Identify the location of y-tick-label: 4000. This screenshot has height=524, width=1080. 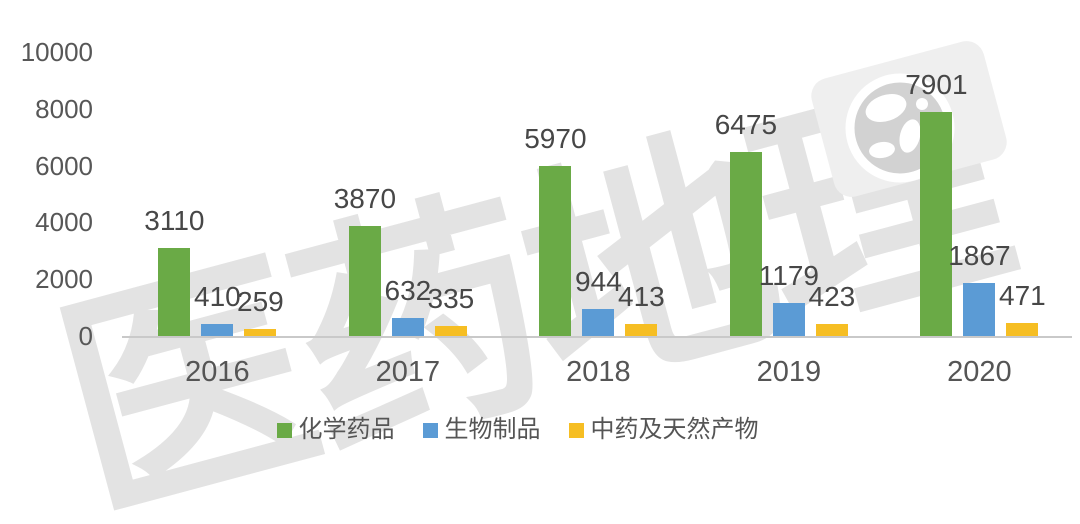
(64, 222).